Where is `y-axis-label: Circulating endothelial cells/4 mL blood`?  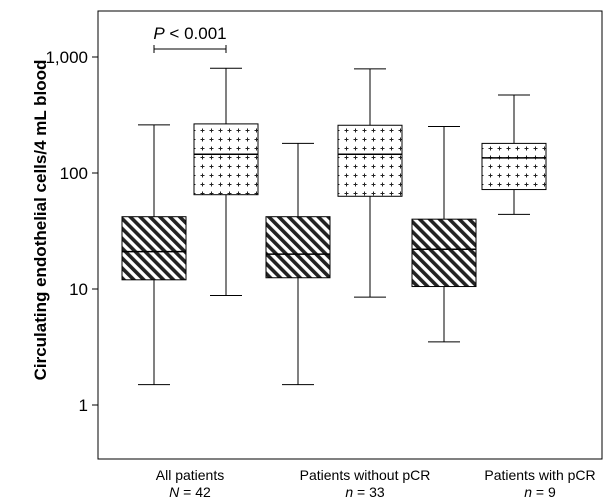
y-axis-label: Circulating endothelial cells/4 mL blood is located at coordinates (40, 220).